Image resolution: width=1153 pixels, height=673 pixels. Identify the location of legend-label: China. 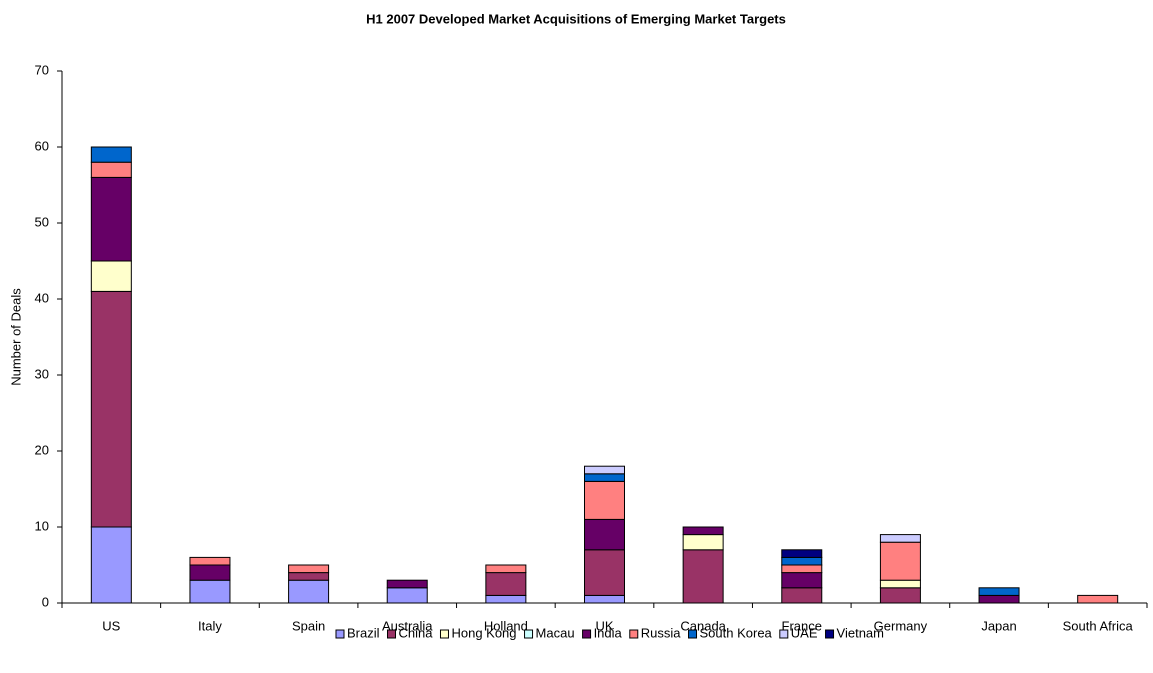
(416, 632).